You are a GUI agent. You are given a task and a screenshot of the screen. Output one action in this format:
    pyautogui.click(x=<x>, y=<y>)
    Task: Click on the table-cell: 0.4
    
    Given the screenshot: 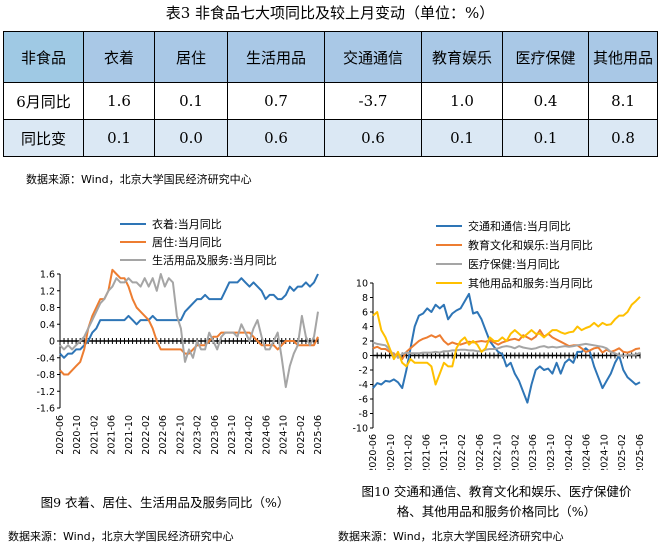 What is the action you would take?
    pyautogui.click(x=545, y=101)
    